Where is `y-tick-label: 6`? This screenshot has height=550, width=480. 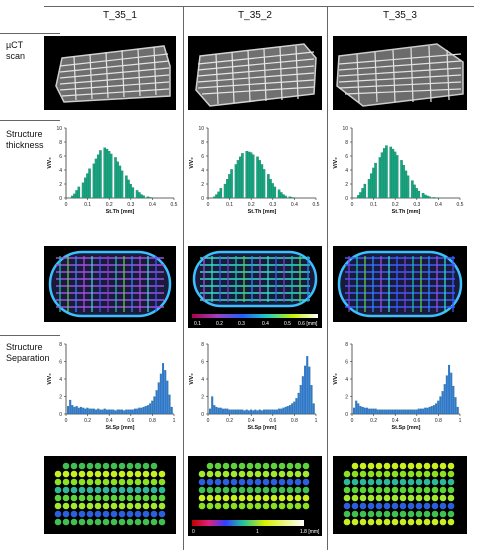
y-tick-label: 6 is located at coordinates (346, 363).